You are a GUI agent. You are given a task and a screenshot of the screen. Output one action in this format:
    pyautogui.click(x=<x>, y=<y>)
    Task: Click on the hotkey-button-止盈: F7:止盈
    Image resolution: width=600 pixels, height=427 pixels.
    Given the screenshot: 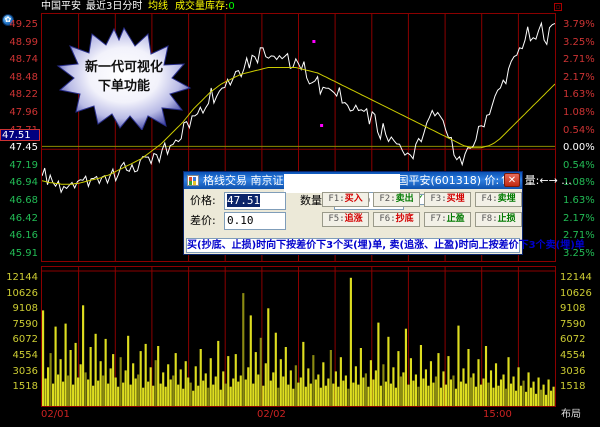 What is the action you would take?
    pyautogui.click(x=447, y=219)
    